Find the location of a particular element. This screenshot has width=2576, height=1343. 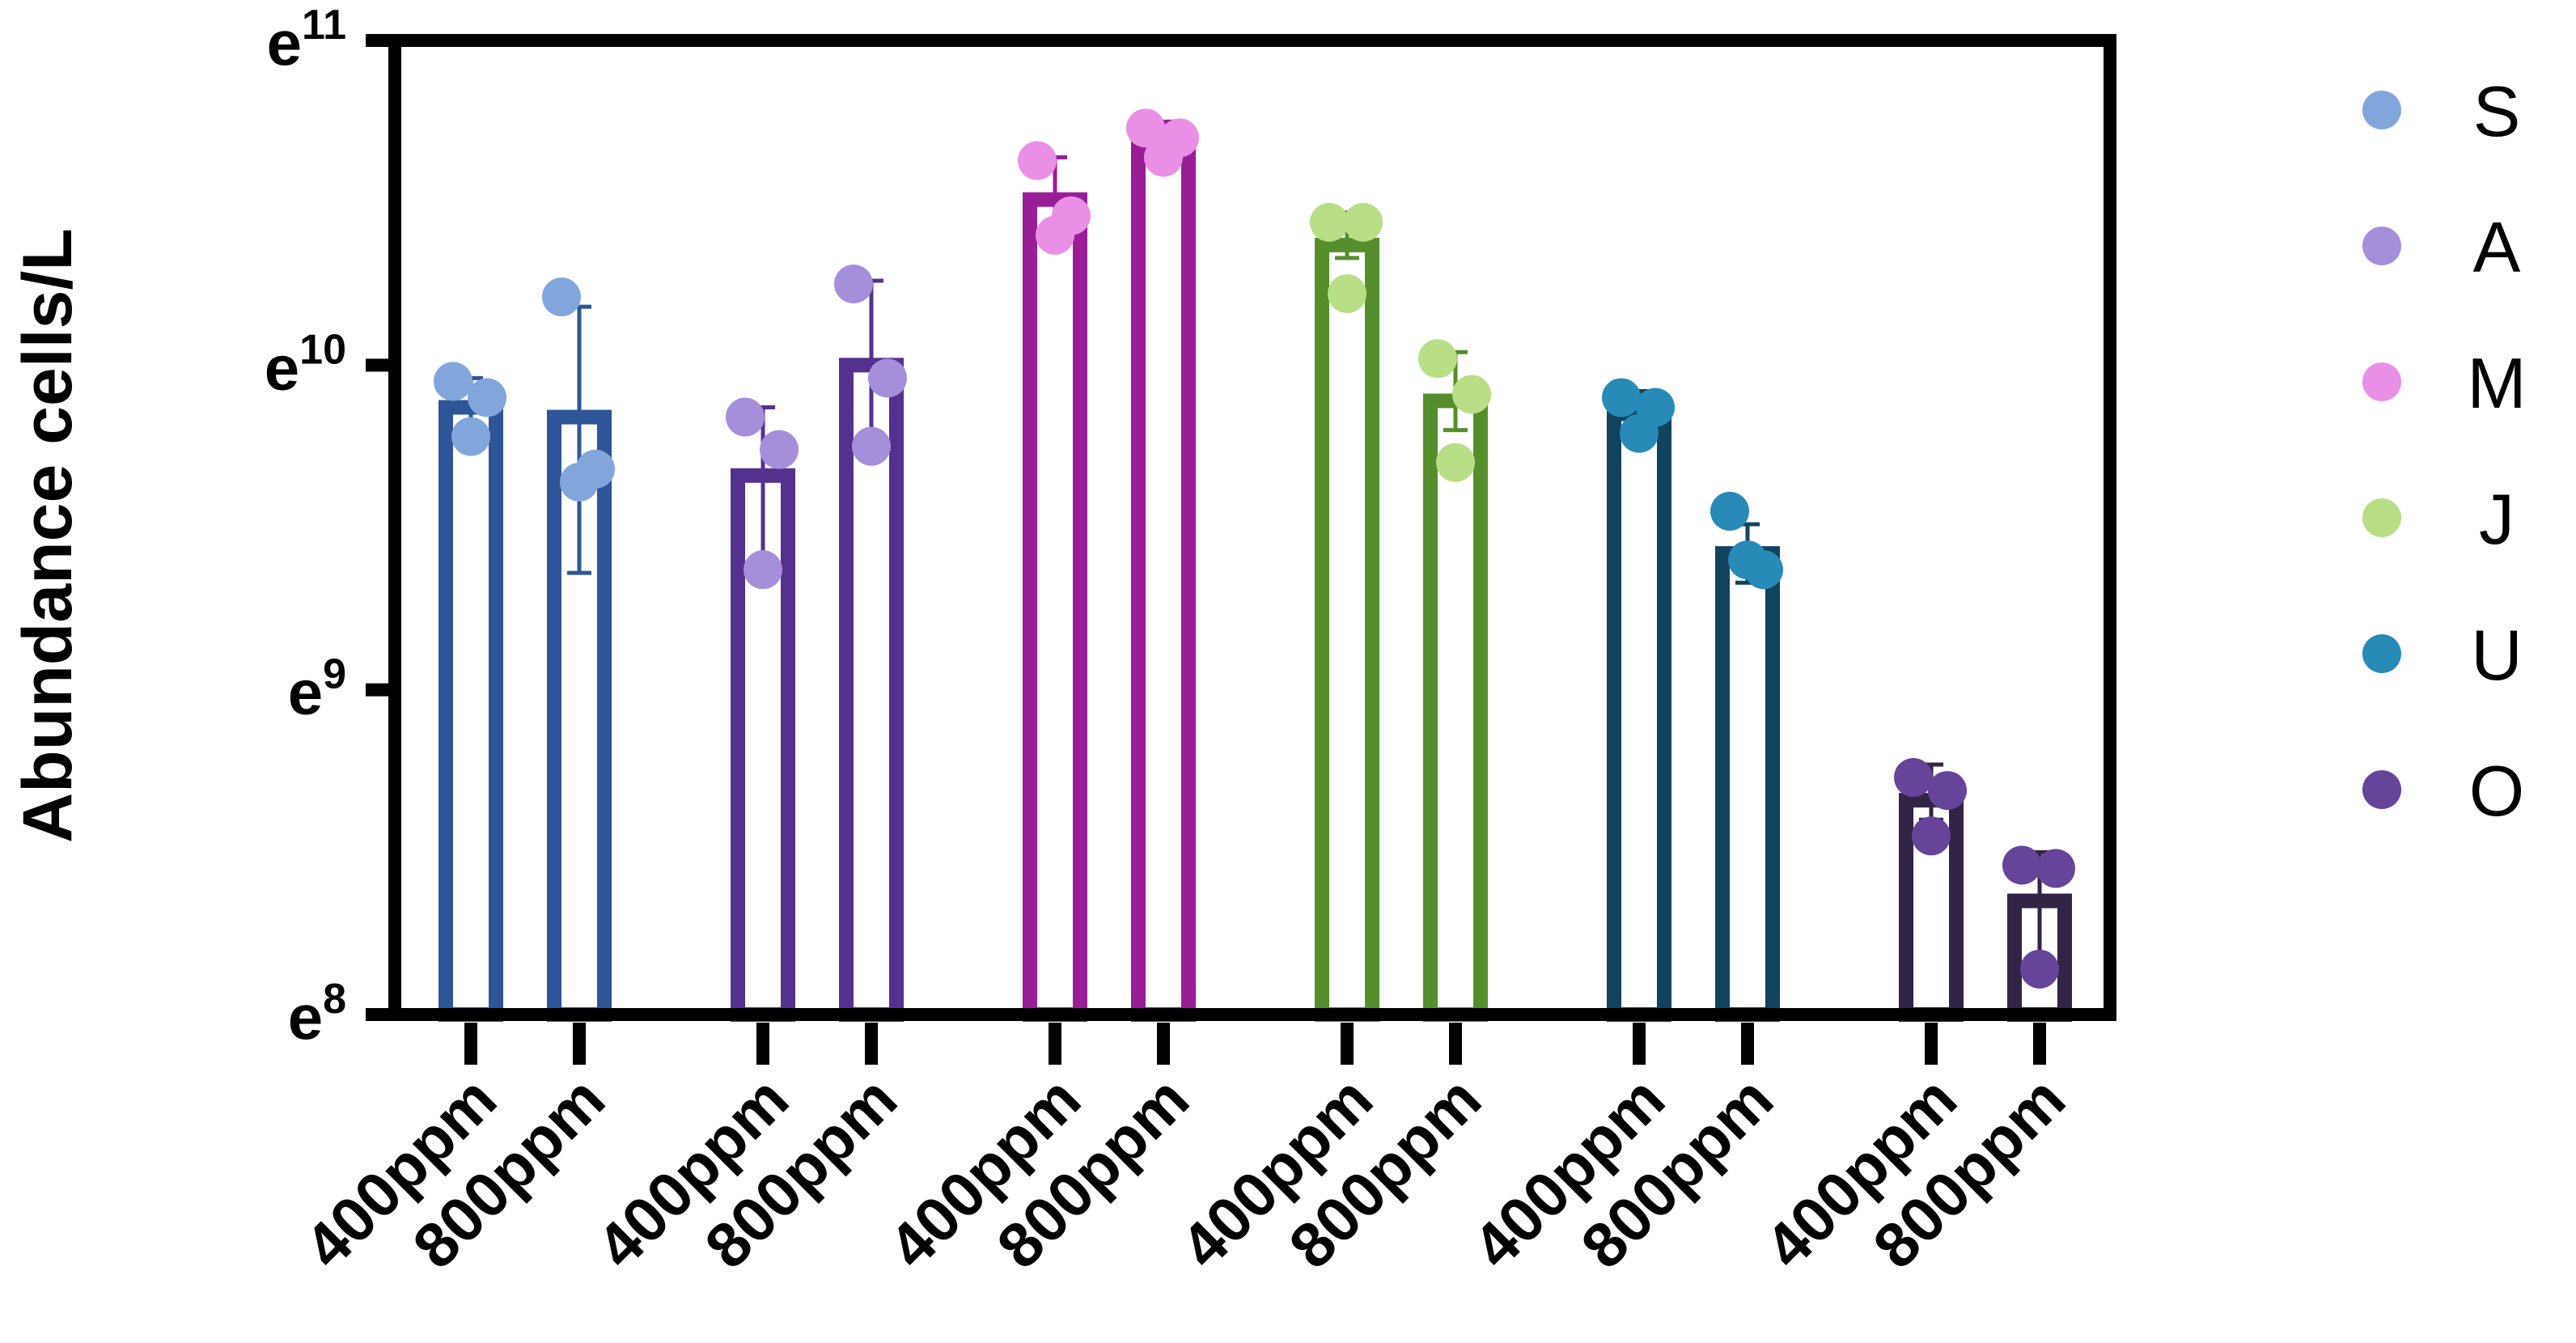

y-tick-exponent: 10 is located at coordinates (322, 349).